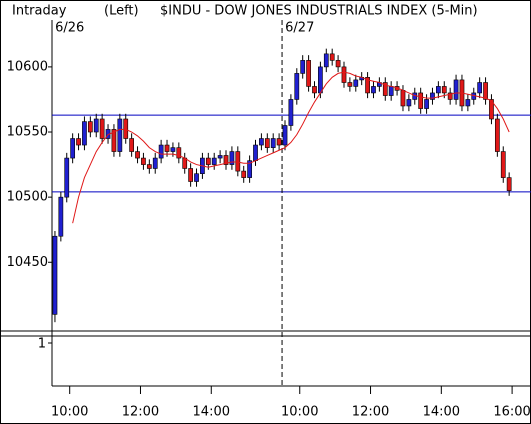 This screenshot has height=424, width=531. Describe the element at coordinates (69, 28) in the screenshot. I see `date-label: 6/26` at that location.